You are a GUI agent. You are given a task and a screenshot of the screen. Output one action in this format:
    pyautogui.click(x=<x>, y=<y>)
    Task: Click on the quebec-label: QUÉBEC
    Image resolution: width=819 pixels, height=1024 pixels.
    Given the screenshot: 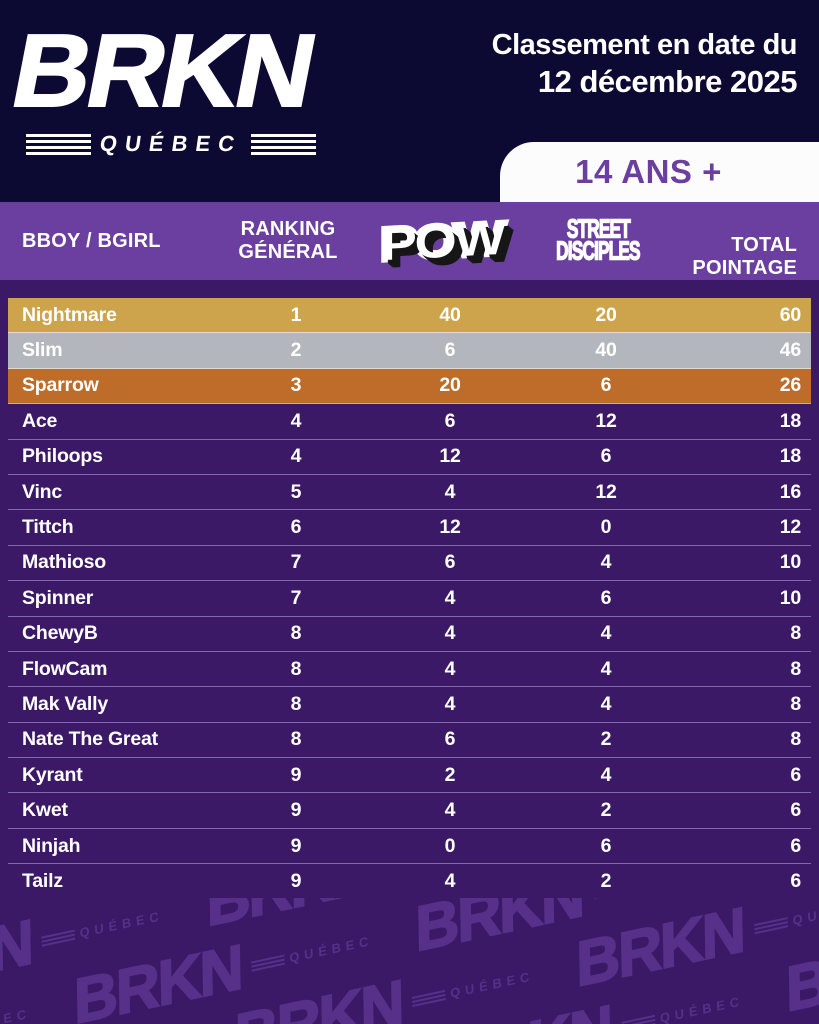 What is the action you would take?
    pyautogui.click(x=171, y=143)
    